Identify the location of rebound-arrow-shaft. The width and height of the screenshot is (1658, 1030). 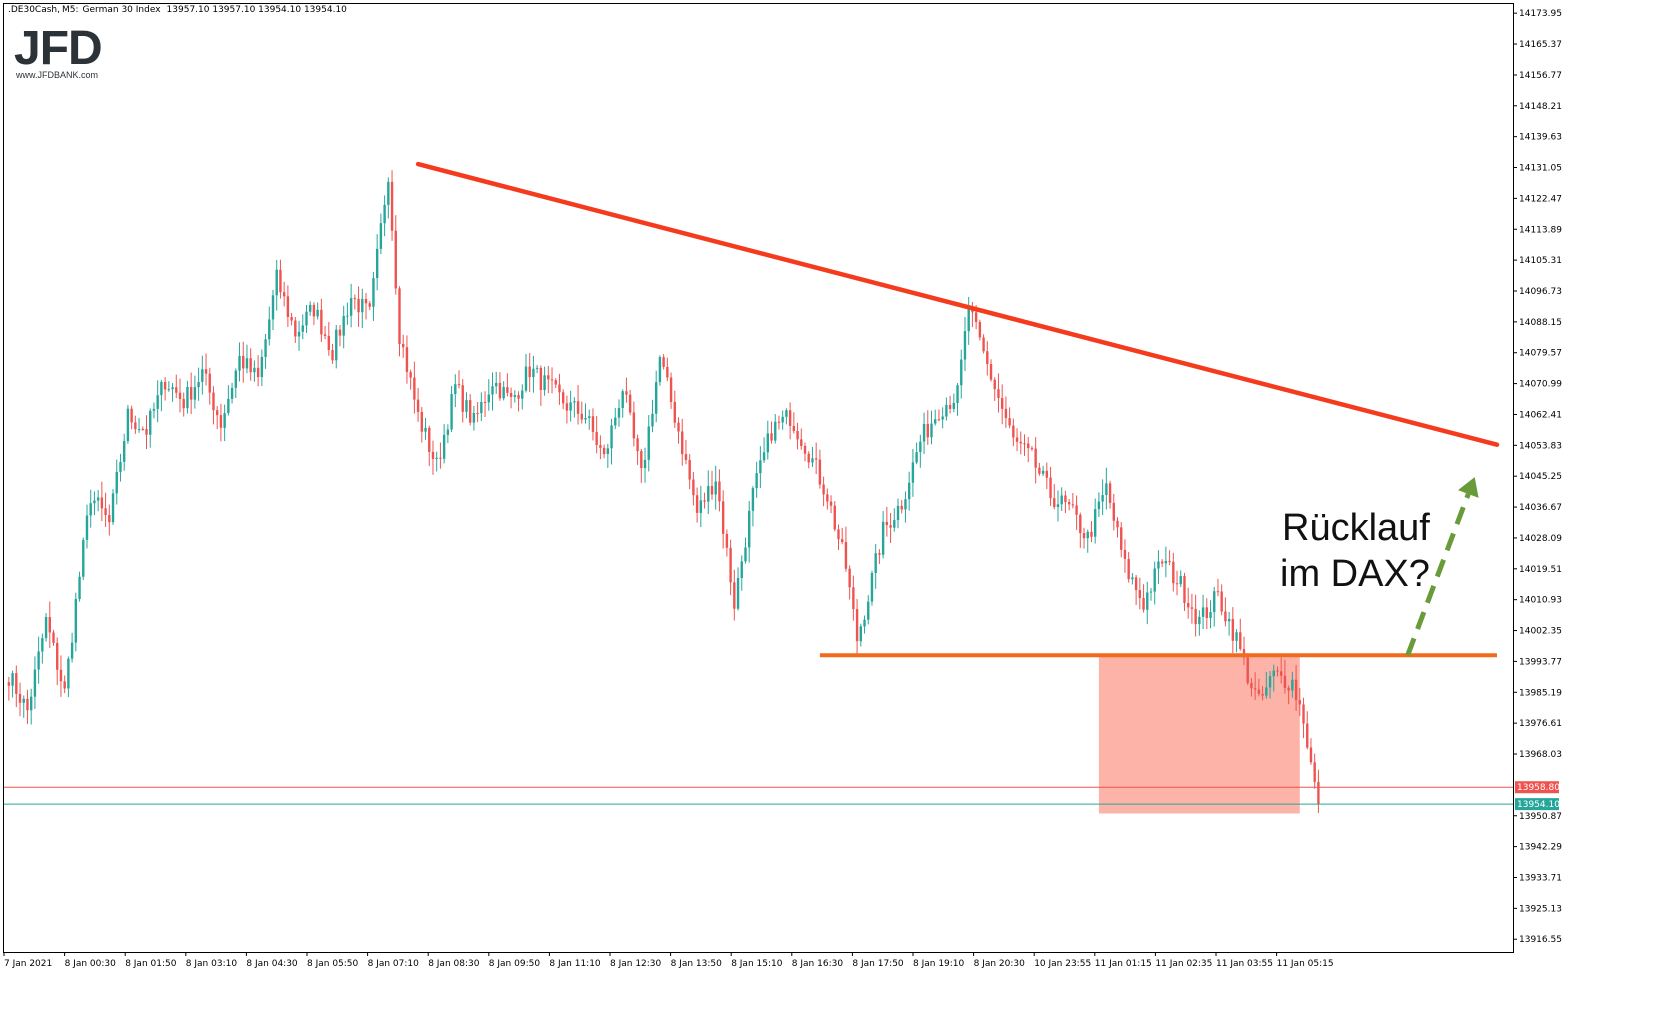
(1438, 575).